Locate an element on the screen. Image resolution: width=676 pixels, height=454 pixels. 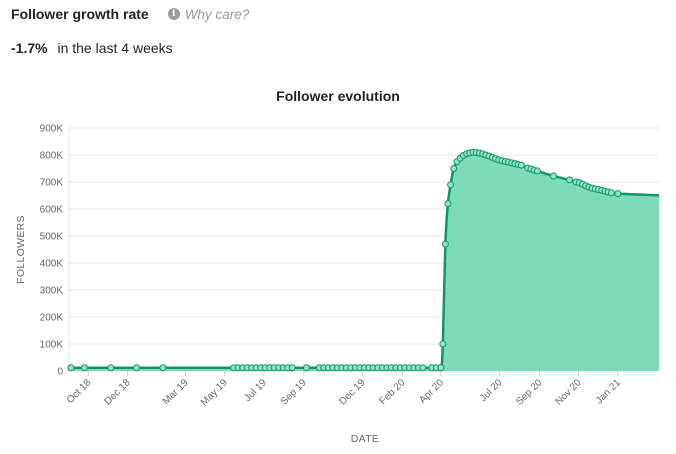
why-care-link: i Why care? is located at coordinates (208, 14).